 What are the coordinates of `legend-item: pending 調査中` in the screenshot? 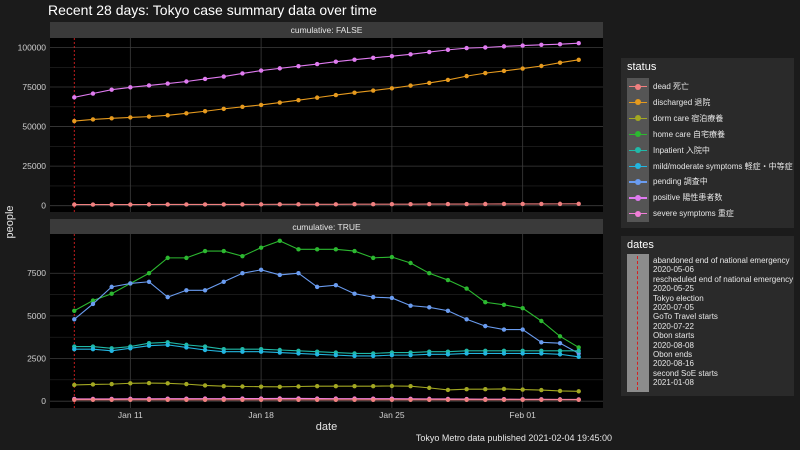 It's located at (667, 182).